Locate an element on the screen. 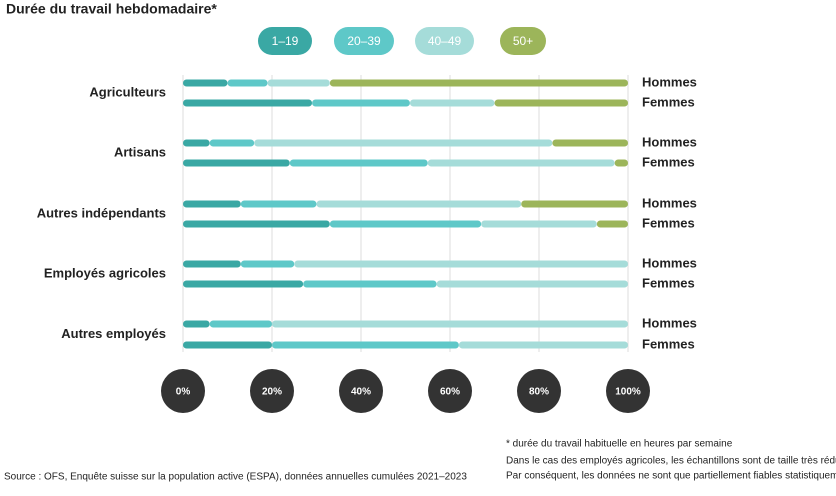 This screenshot has height=496, width=836. legend-label: 1–19 is located at coordinates (285, 41).